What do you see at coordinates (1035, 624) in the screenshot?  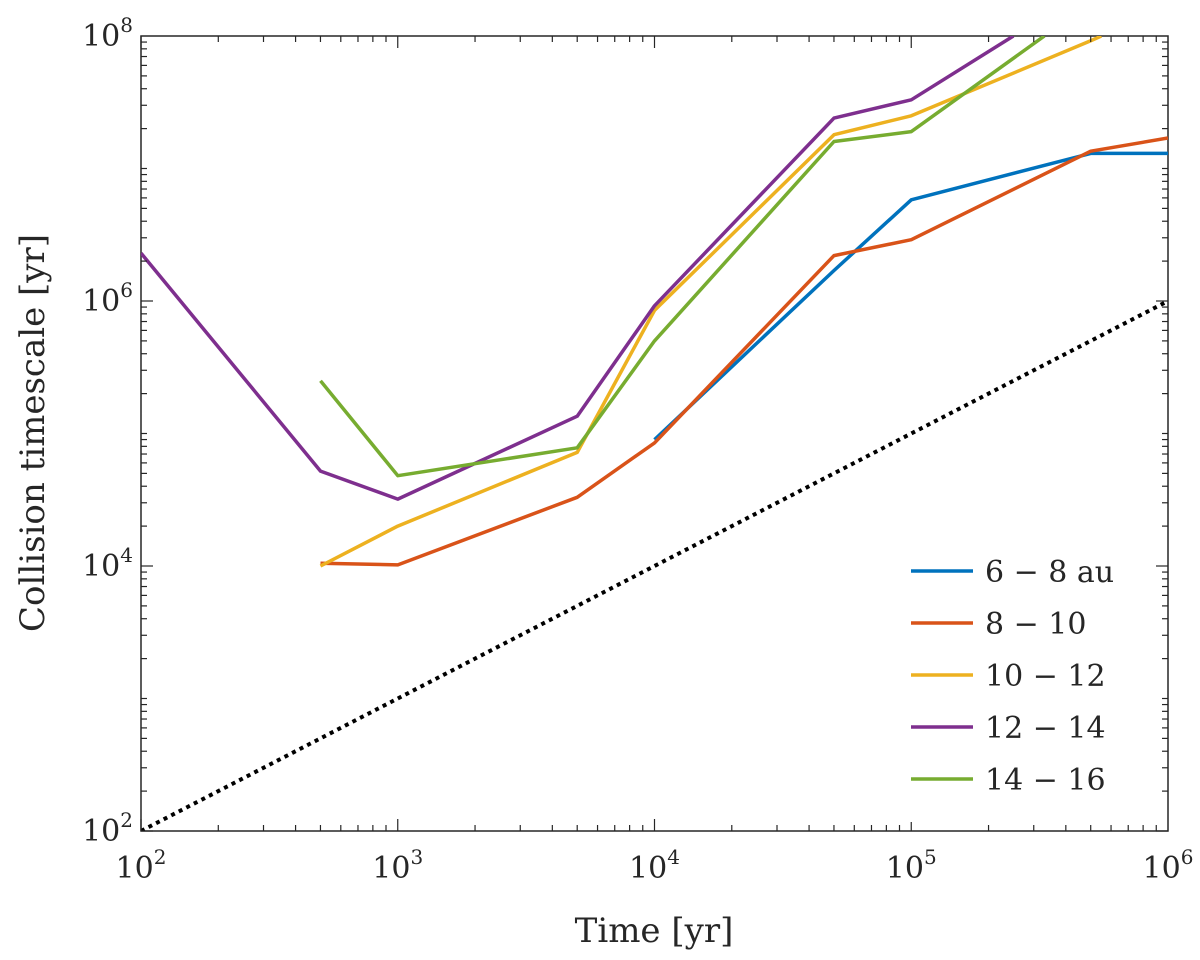 I see `legend-label: 8 − 10` at bounding box center [1035, 624].